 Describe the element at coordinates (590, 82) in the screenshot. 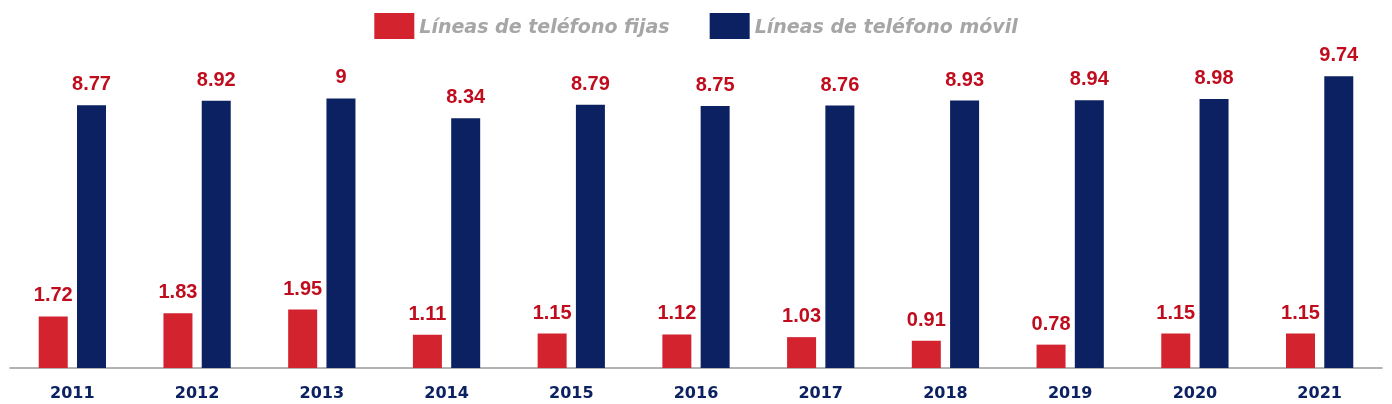

I see `data-label: 8.79` at that location.